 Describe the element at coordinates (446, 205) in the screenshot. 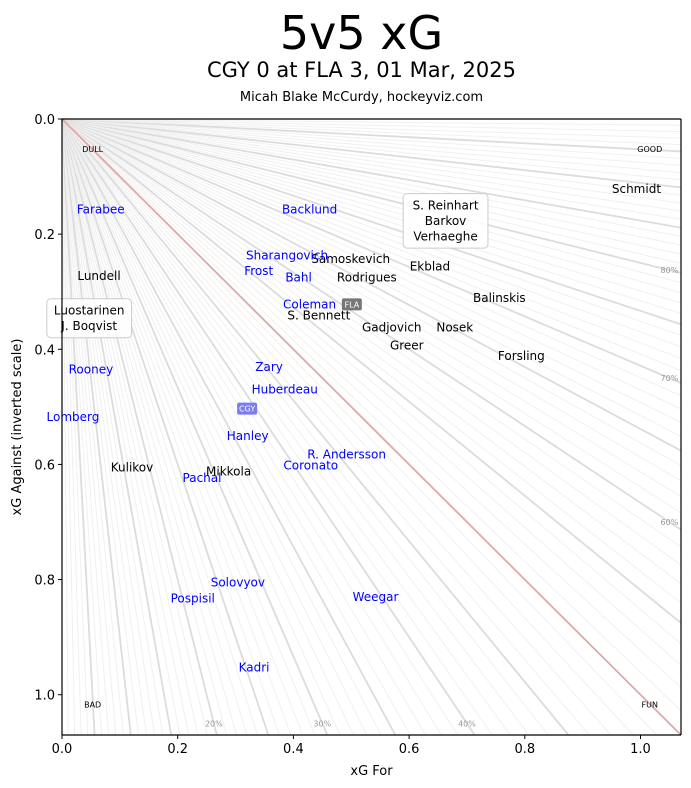

I see `player-name: S. Reinhart` at that location.